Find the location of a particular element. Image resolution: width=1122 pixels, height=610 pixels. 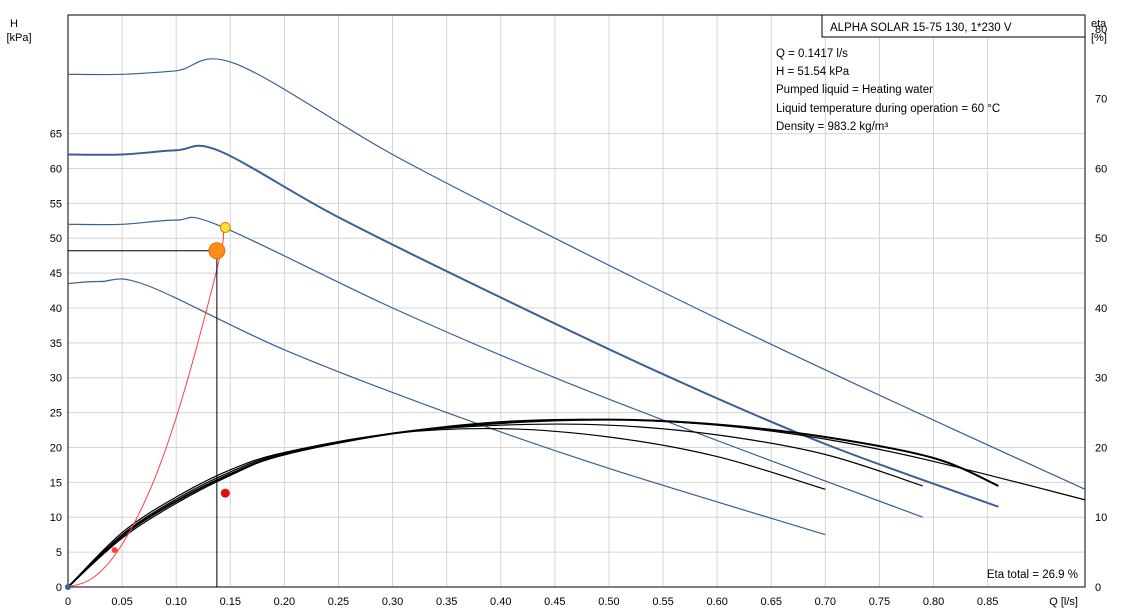

y-right-tick-label: 10 is located at coordinates (1101, 518).